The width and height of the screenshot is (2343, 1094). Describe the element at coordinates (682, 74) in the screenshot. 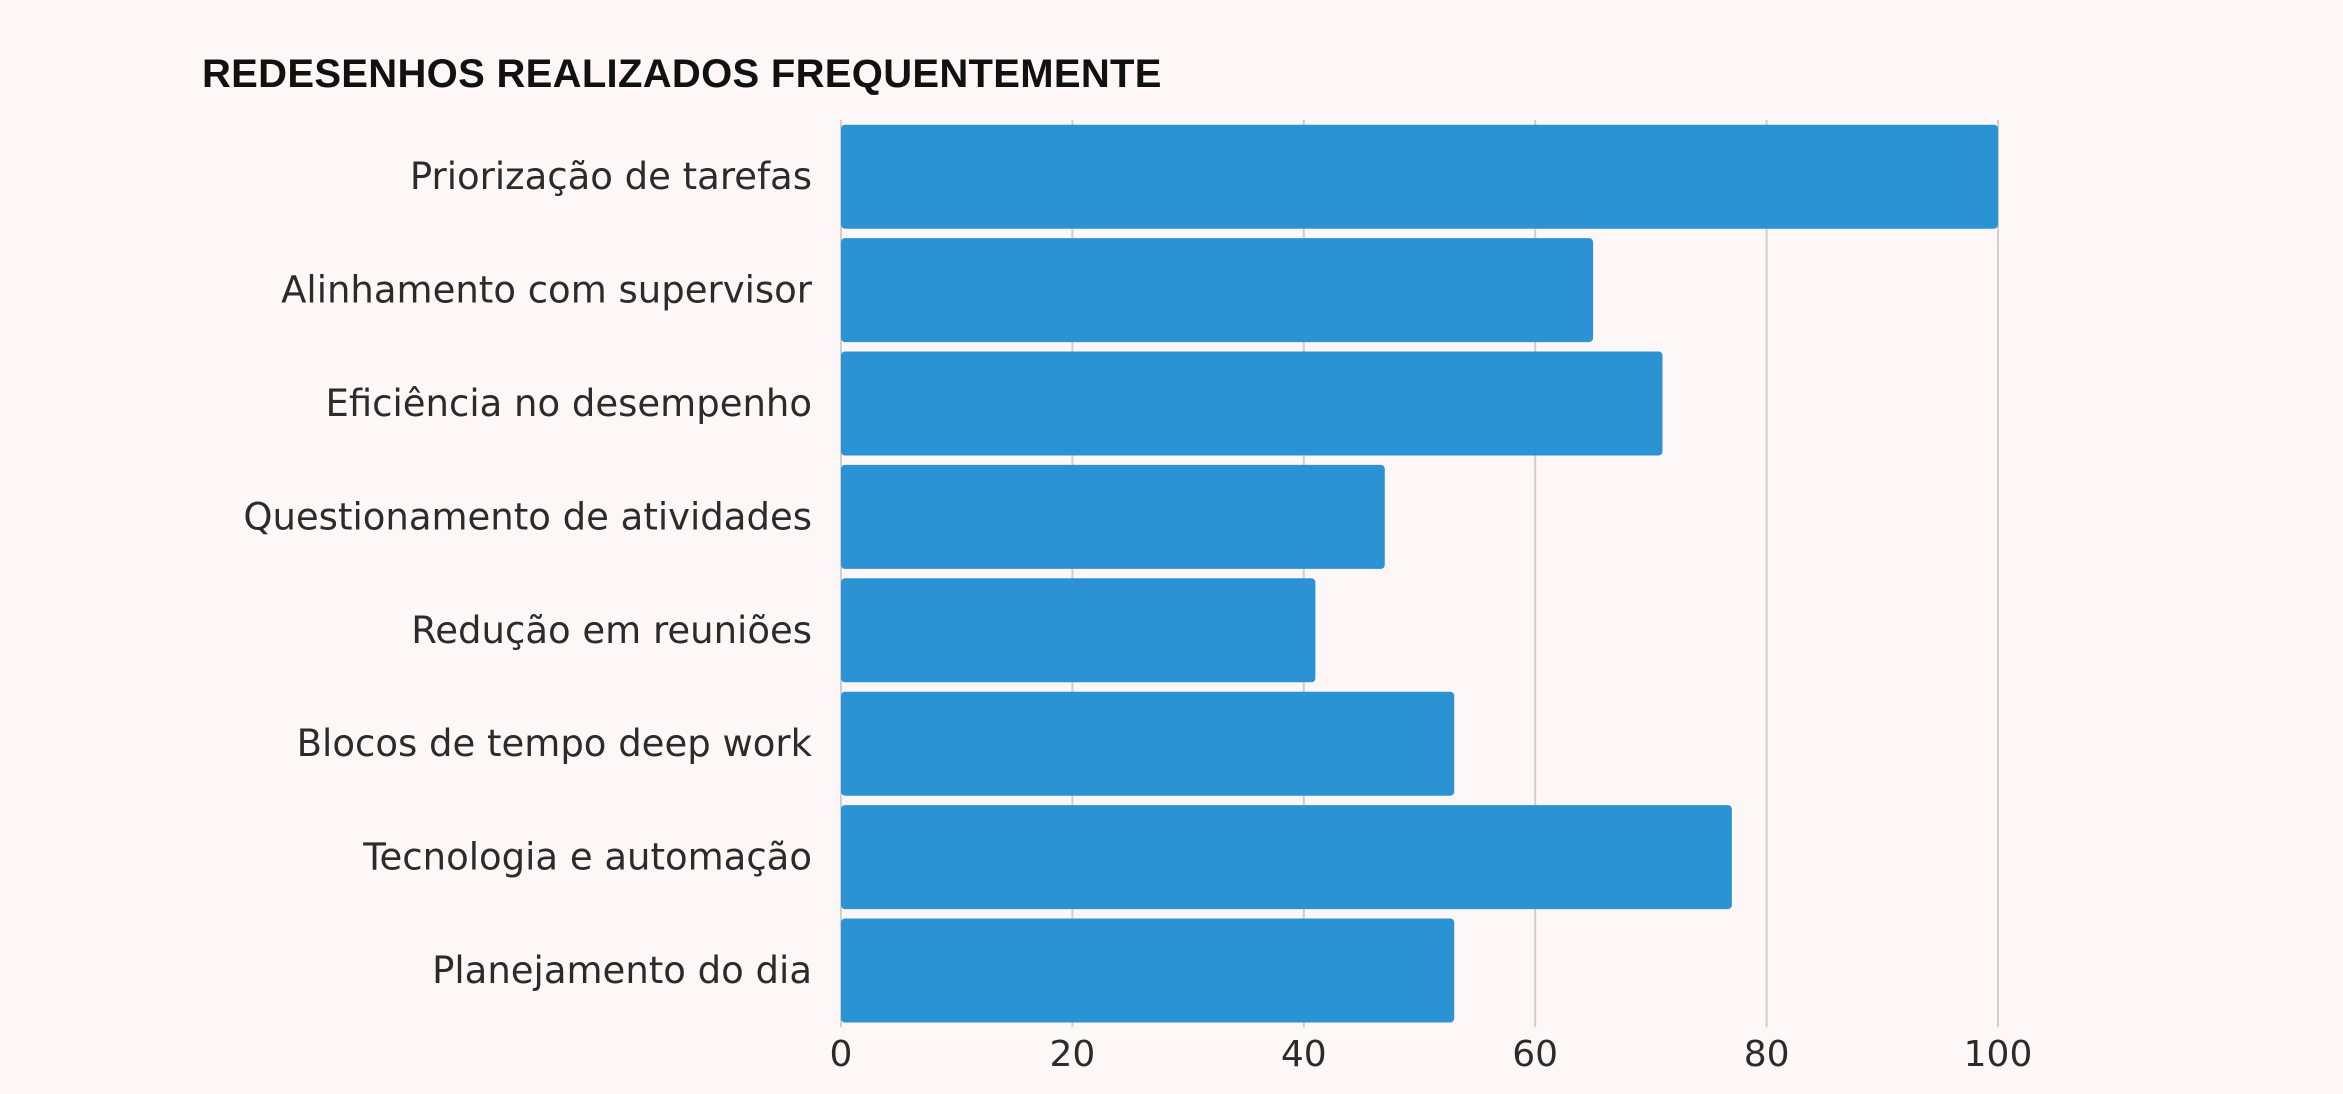

I see `chart-title: REDESENHOS REALIZADOS FREQUENTEMENTE` at that location.